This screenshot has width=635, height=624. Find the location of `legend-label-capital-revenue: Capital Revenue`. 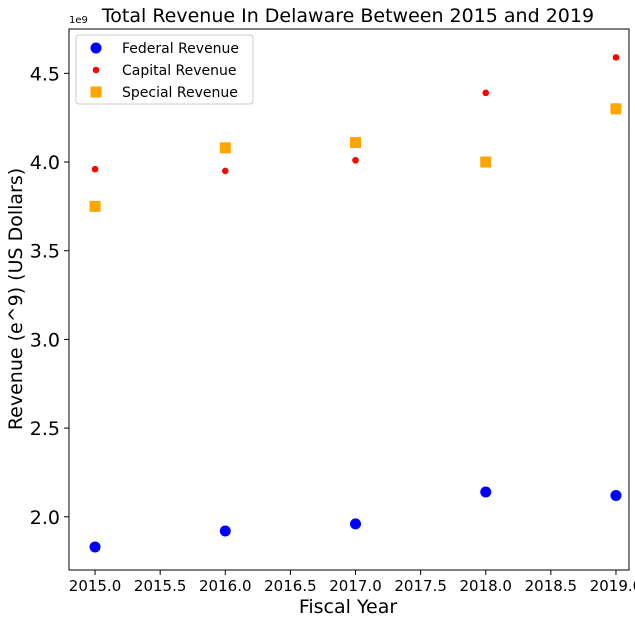

legend-label-capital-revenue: Capital Revenue is located at coordinates (179, 71).